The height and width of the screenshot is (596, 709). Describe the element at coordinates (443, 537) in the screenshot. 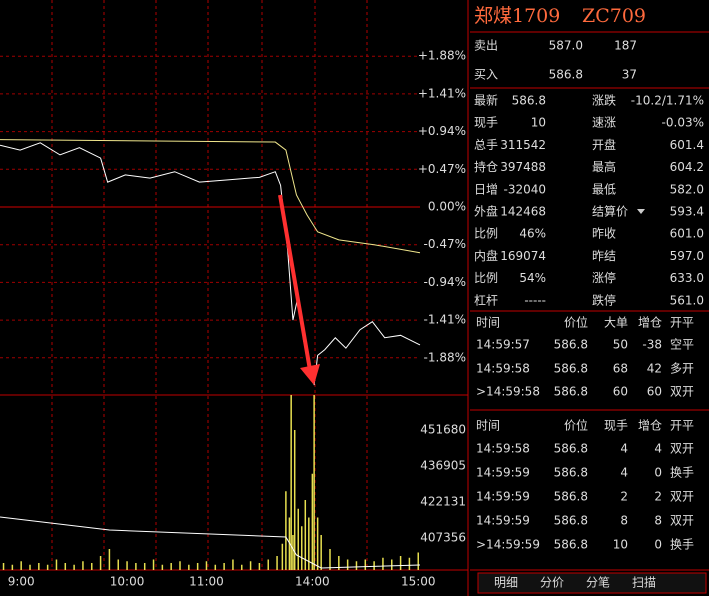

I see `y2-tick-label: 407356` at that location.